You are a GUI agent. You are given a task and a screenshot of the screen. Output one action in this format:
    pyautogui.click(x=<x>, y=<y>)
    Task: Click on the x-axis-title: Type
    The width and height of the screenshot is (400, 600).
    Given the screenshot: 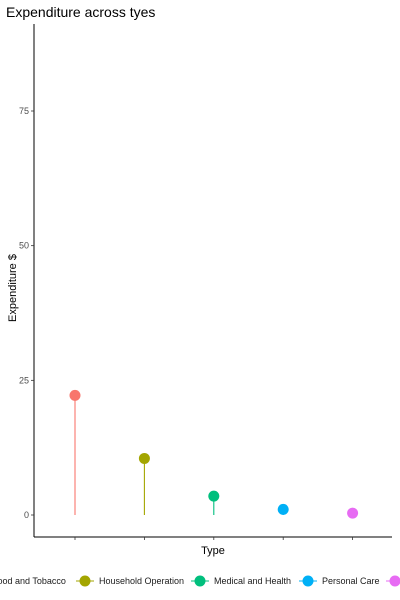 What is the action you would take?
    pyautogui.click(x=213, y=551)
    